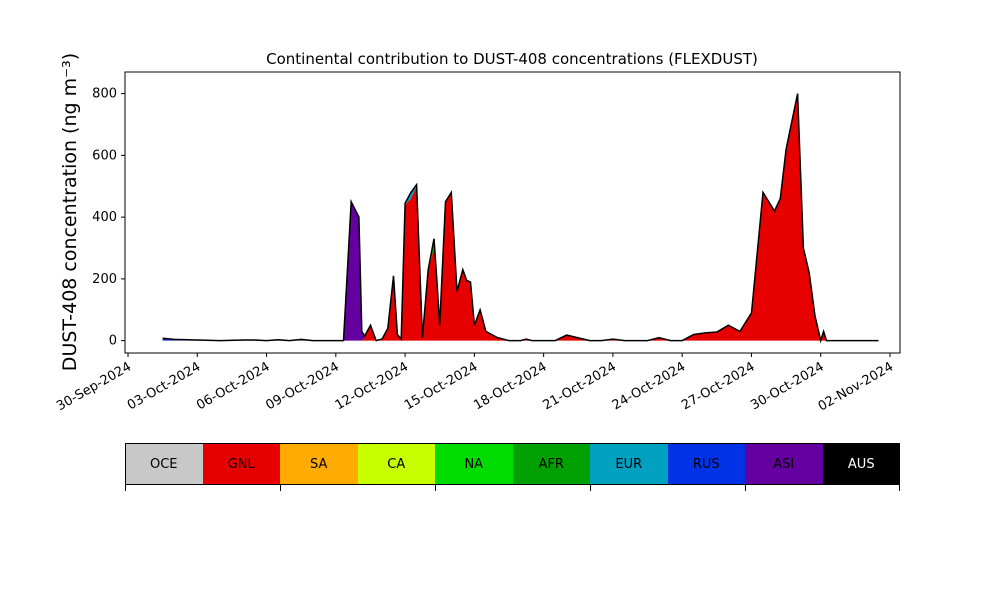 The image size is (1000, 600). What do you see at coordinates (113, 341) in the screenshot?
I see `y-tick-label: 0` at bounding box center [113, 341].